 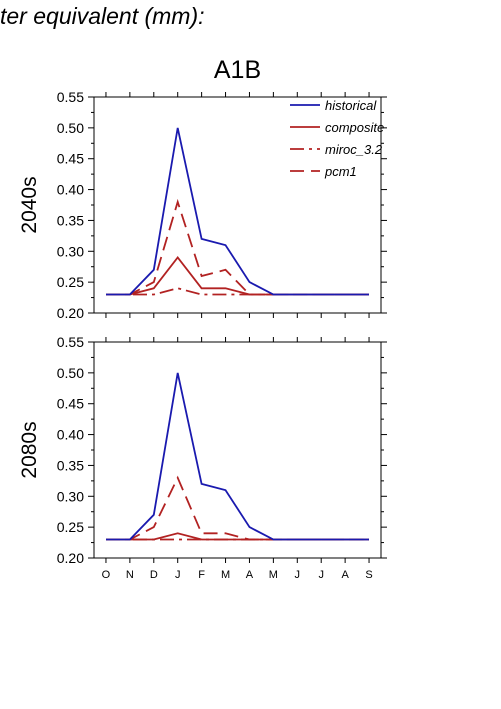 I want to click on row-label: 2080s, so click(x=29, y=449).